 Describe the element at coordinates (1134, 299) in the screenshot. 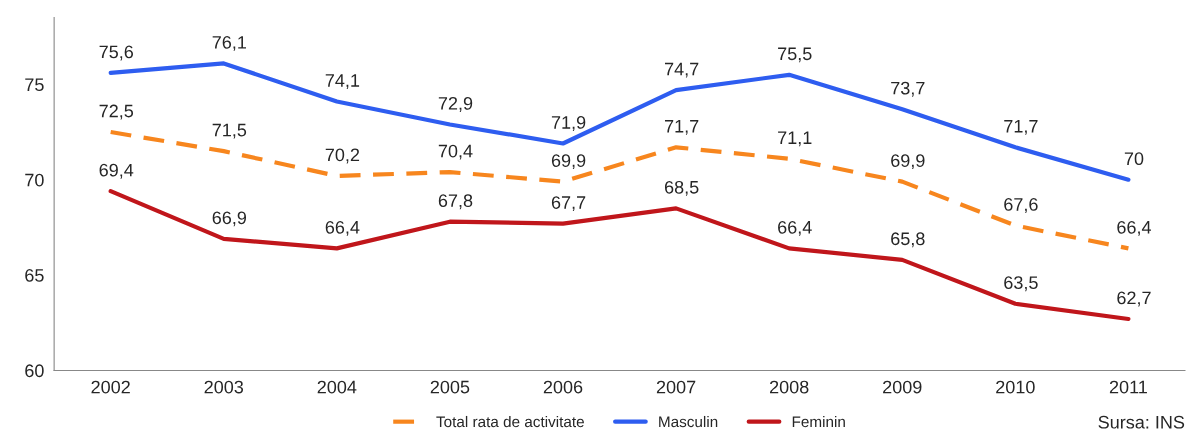

I see `data-label: 62,7` at that location.